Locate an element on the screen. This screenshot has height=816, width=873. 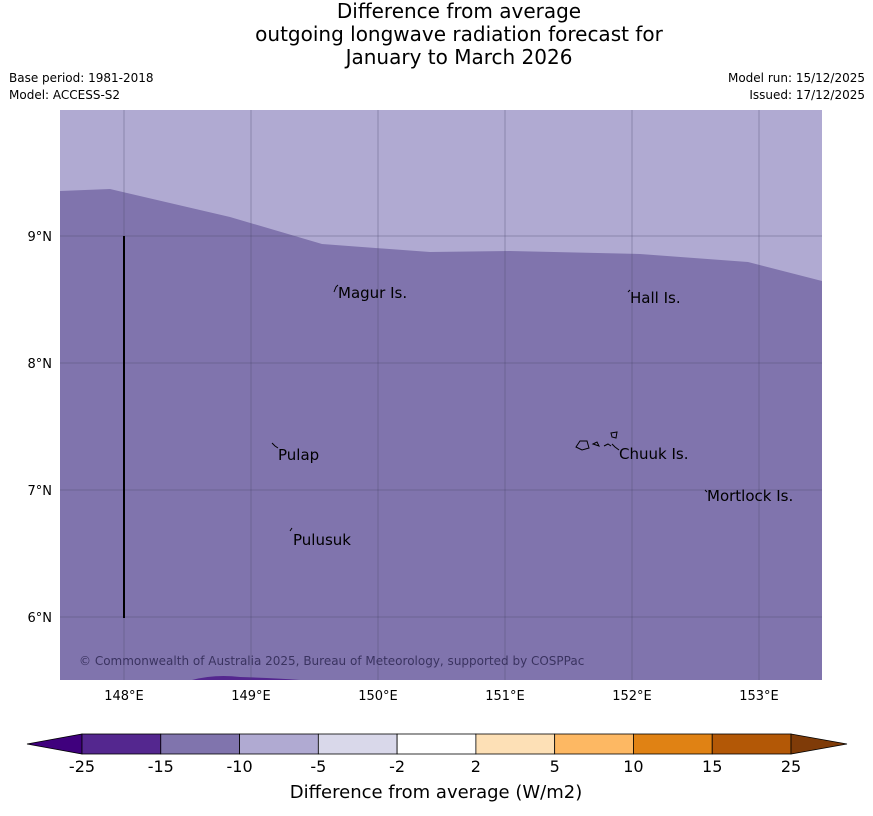
lon-label-150e: 150°E is located at coordinates (378, 696).